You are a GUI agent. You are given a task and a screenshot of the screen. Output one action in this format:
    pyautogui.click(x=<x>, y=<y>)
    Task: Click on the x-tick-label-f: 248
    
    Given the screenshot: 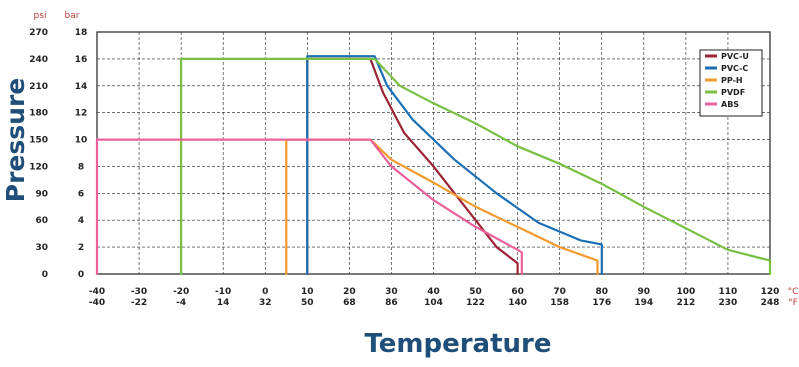 What is the action you would take?
    pyautogui.click(x=770, y=303)
    